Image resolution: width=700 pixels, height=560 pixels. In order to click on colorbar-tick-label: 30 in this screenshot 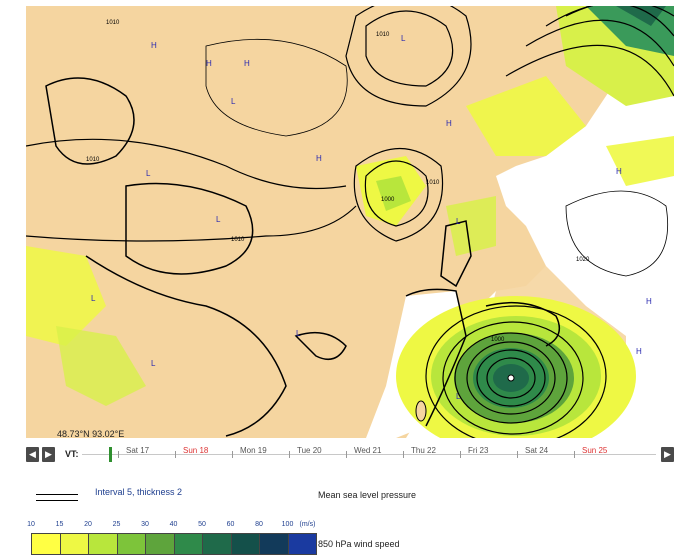, I will do `click(145, 524)`.